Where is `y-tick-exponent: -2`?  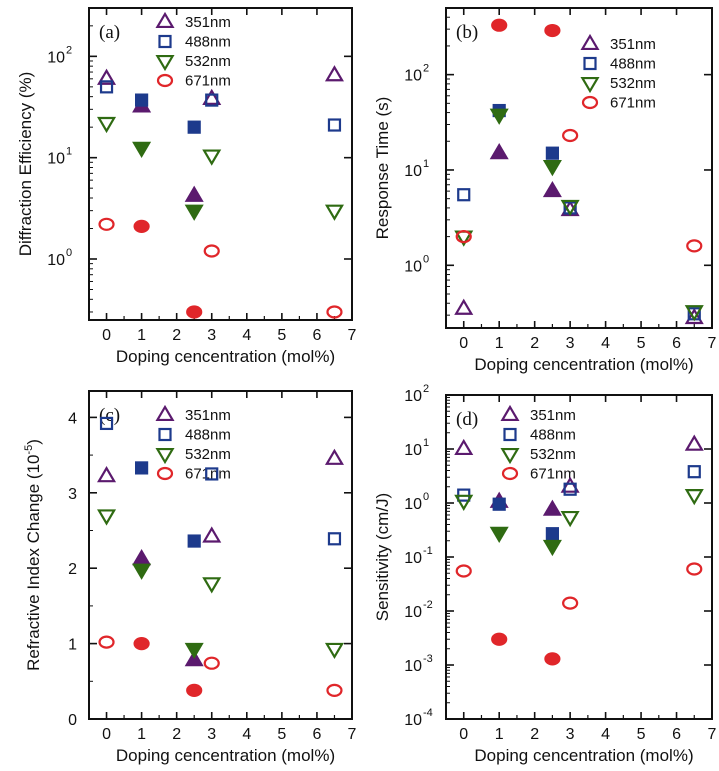 y-tick-exponent: -2 is located at coordinates (428, 605).